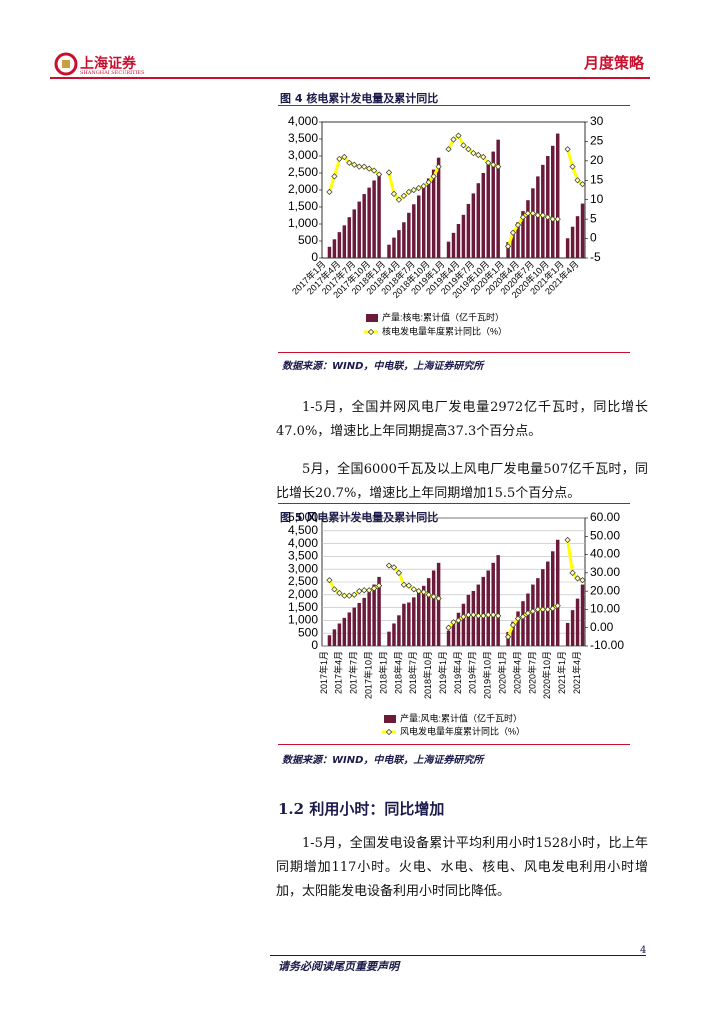 The height and width of the screenshot is (1024, 724). What do you see at coordinates (561, 672) in the screenshot?
I see `x-tick-label: 2021年1月` at bounding box center [561, 672].